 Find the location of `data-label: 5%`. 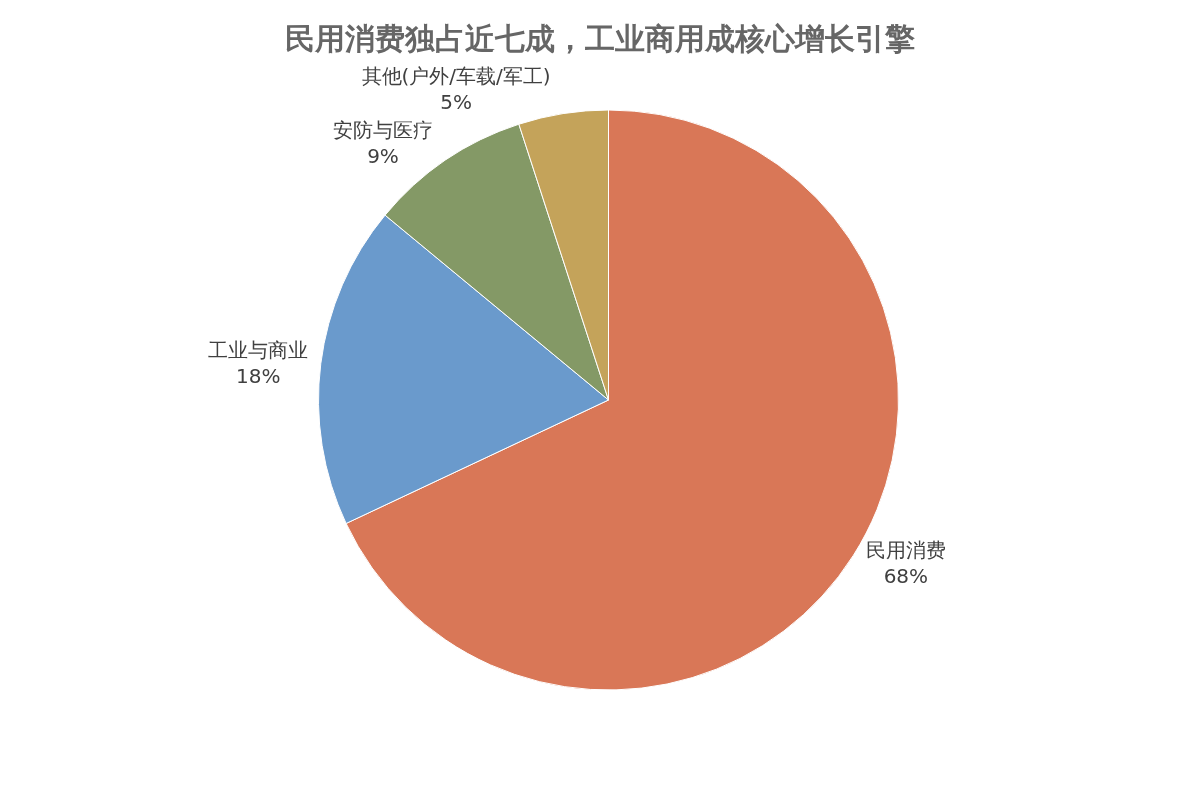

data-label: 5% is located at coordinates (456, 102).